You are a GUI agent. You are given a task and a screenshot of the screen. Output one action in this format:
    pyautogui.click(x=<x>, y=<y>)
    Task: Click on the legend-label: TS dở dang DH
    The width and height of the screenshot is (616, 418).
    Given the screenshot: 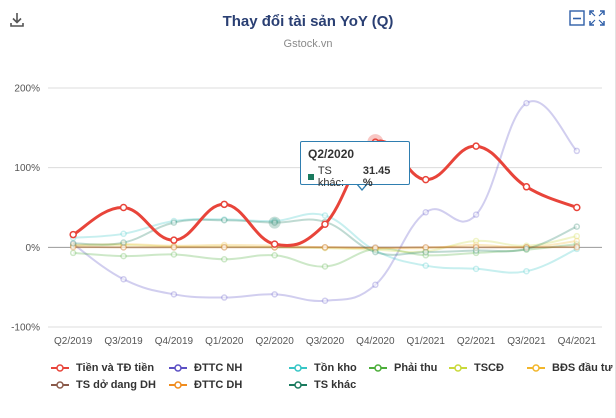 What is the action you would take?
    pyautogui.click(x=116, y=385)
    